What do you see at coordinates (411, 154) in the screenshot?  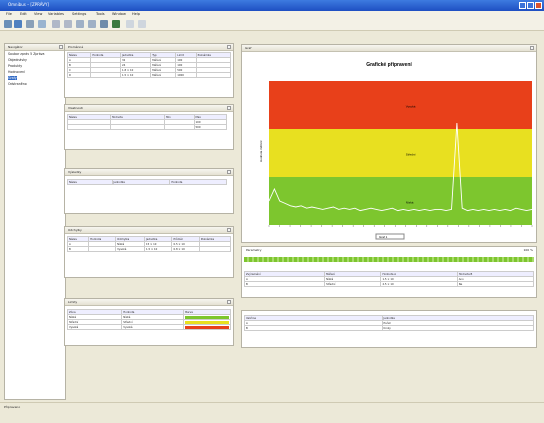 I see `zone-label: Střední` at bounding box center [411, 154].